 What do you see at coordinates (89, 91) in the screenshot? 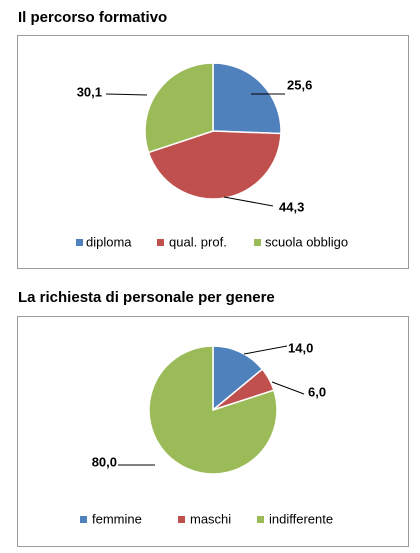
I see `chart-1-data-label-3: 30,1` at bounding box center [89, 91].